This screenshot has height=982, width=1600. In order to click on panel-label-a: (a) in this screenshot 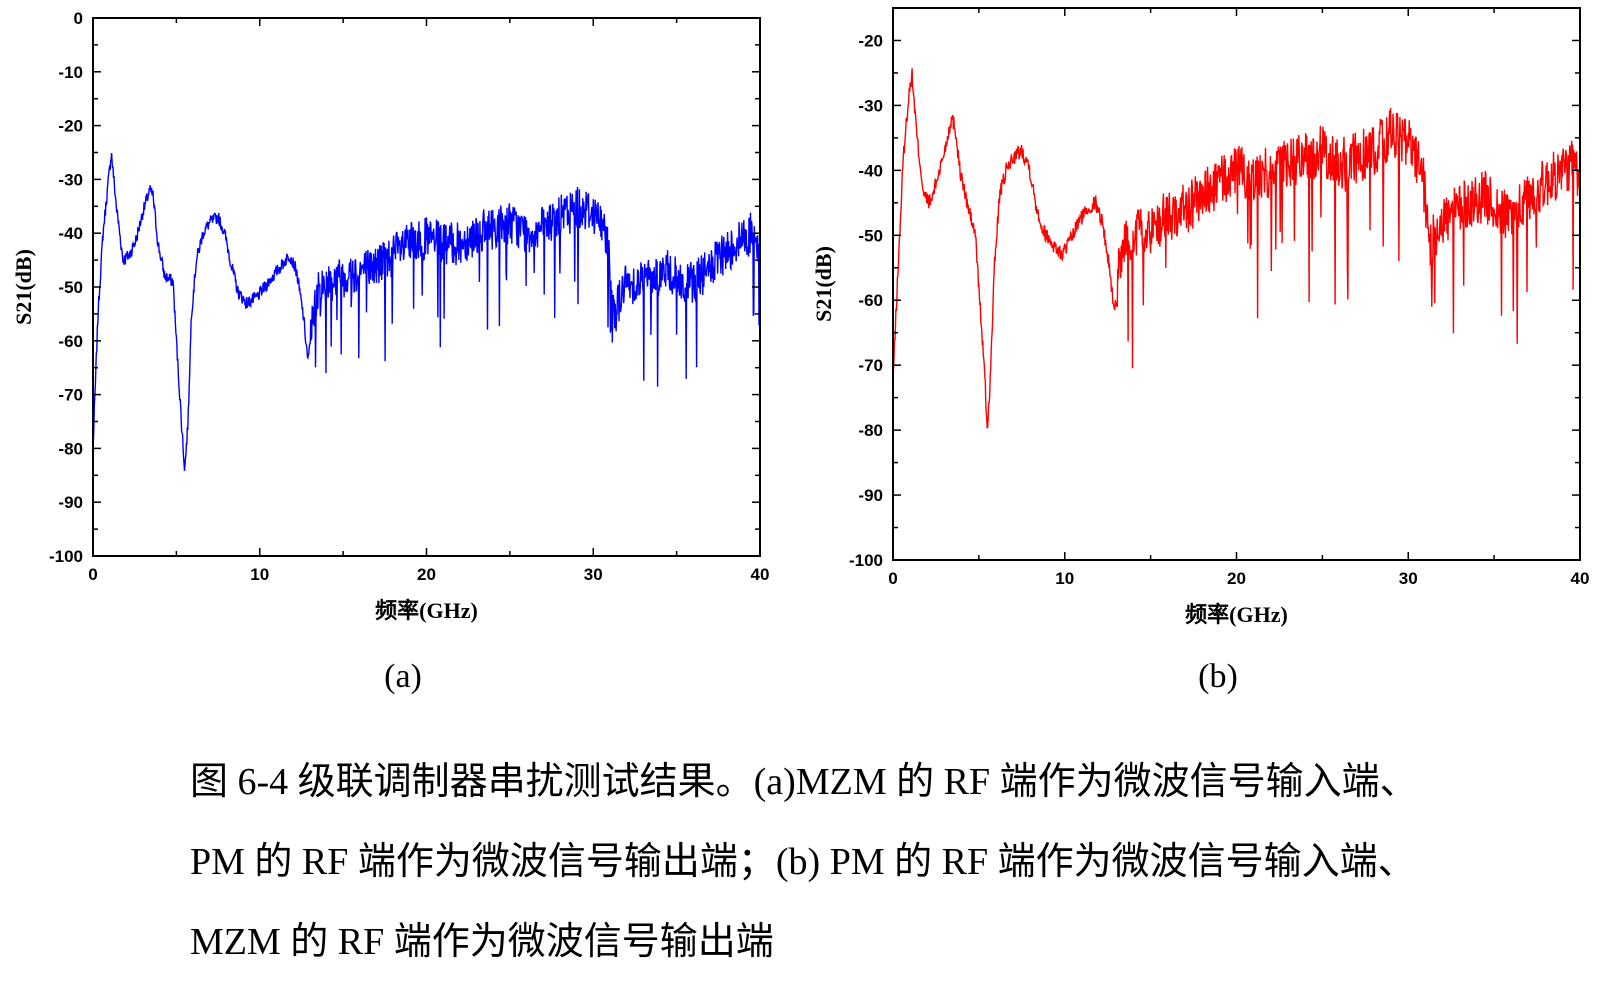, I will do `click(403, 676)`.